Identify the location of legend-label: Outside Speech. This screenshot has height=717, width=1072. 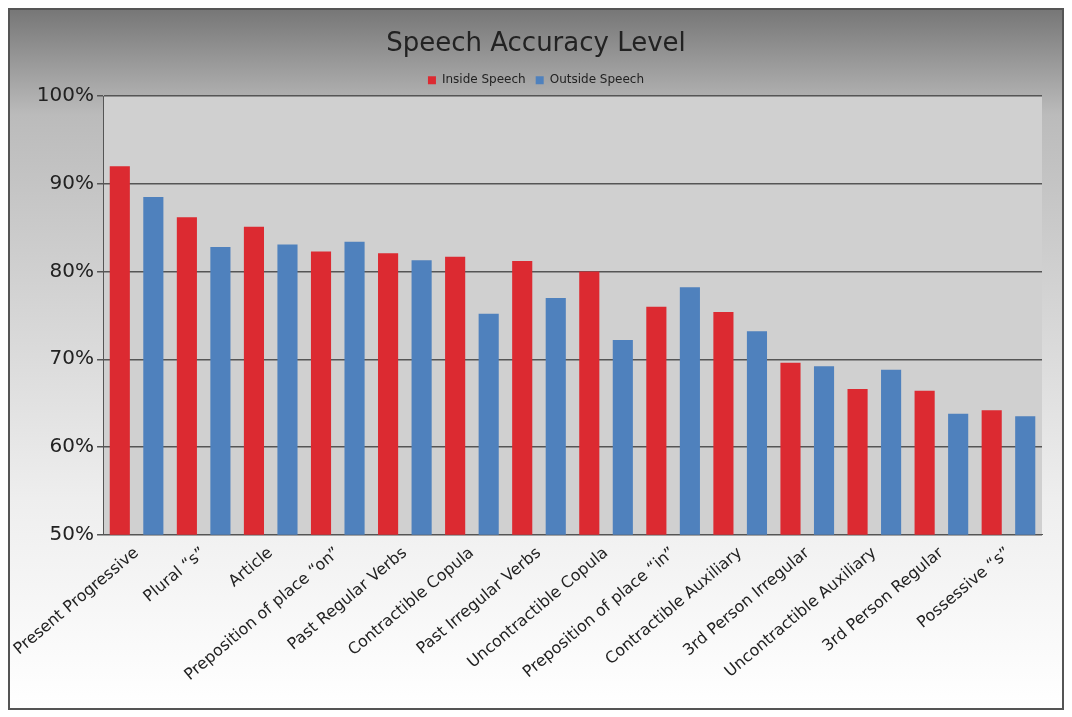
(597, 79).